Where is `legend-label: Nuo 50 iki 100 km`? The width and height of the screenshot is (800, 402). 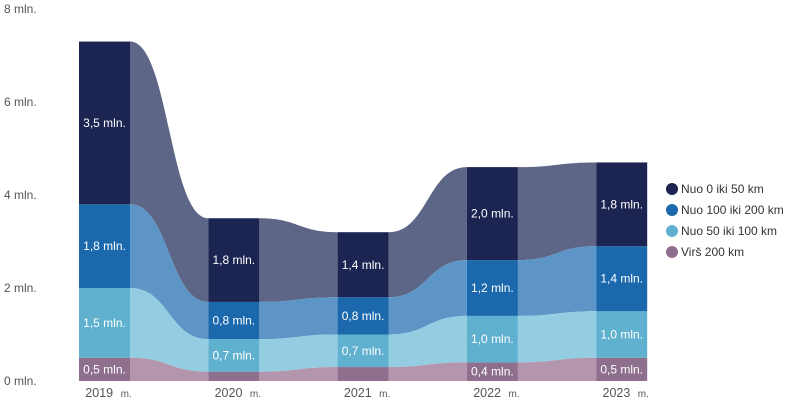
legend-label: Nuo 50 iki 100 km is located at coordinates (729, 230).